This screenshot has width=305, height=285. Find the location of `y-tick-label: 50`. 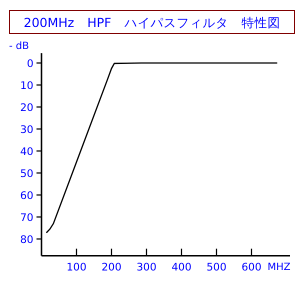

y-tick-label: 50 is located at coordinates (27, 174).